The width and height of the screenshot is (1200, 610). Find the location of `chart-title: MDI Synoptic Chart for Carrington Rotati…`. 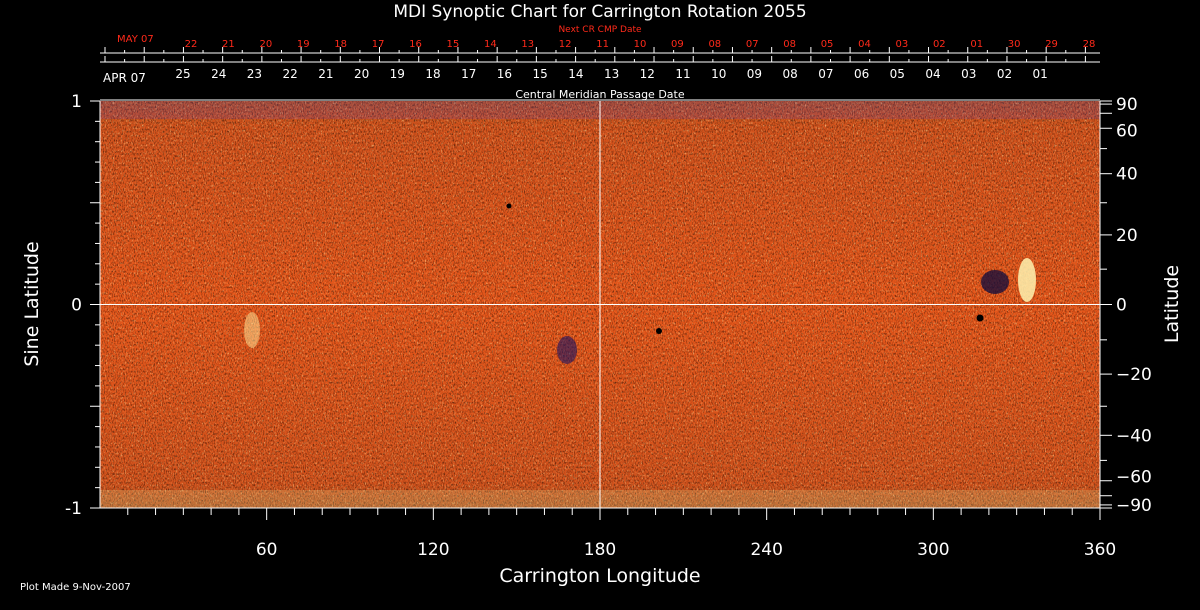

chart-title: MDI Synoptic Chart for Carrington Rotati… is located at coordinates (599, 12).